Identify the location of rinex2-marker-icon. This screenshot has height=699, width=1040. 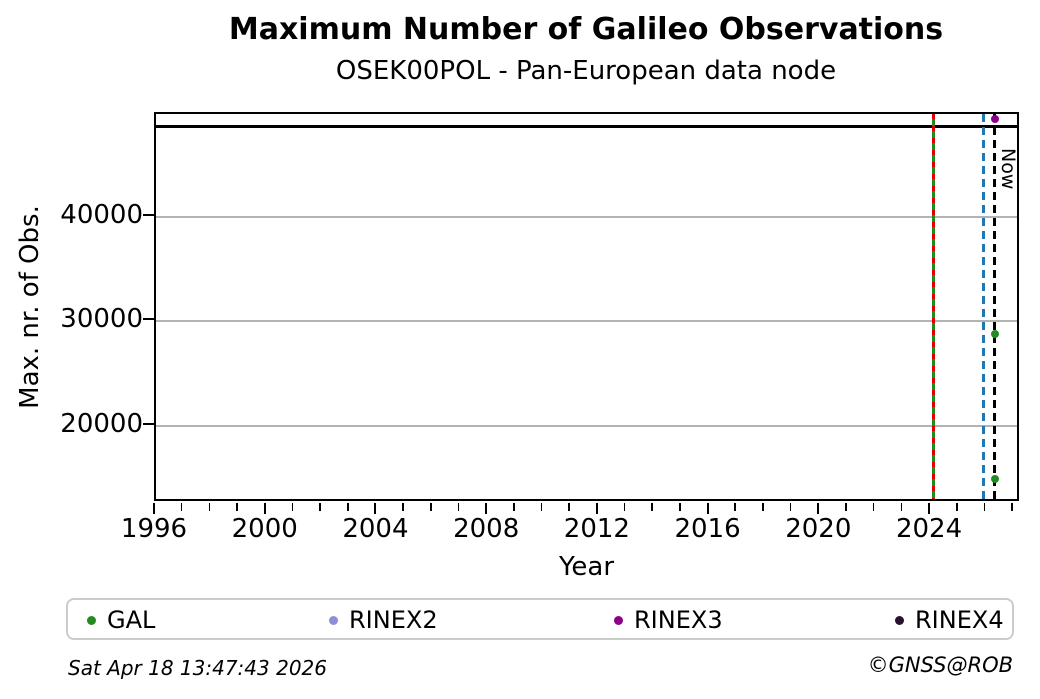
(333, 620).